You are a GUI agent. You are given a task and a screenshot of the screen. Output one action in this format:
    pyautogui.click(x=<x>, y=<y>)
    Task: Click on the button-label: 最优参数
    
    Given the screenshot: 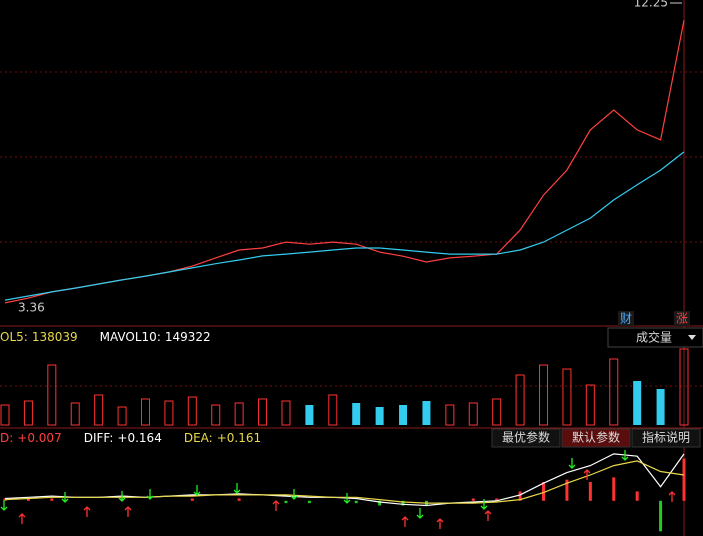 What is the action you would take?
    pyautogui.click(x=526, y=437)
    